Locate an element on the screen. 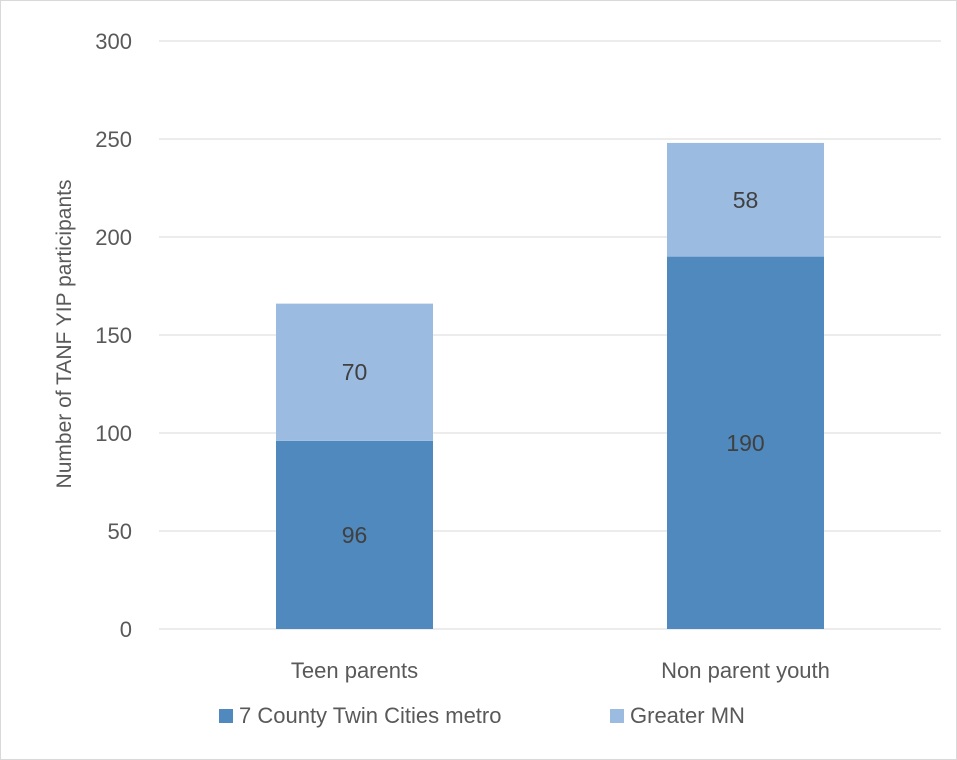 The height and width of the screenshot is (760, 957). legend-label: Greater MN is located at coordinates (687, 715).